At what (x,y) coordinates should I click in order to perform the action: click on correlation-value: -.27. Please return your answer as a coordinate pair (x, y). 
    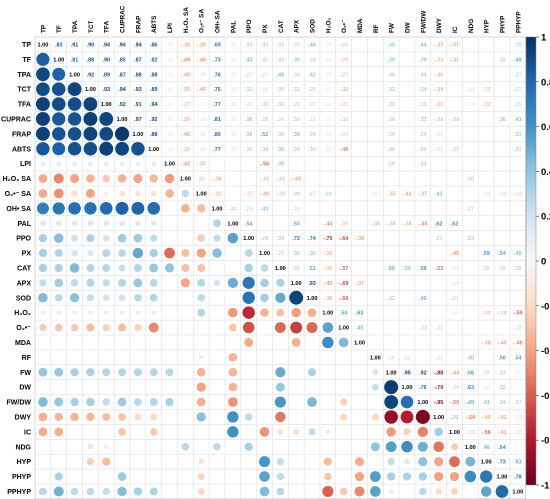
    Looking at the image, I should click on (454, 150).